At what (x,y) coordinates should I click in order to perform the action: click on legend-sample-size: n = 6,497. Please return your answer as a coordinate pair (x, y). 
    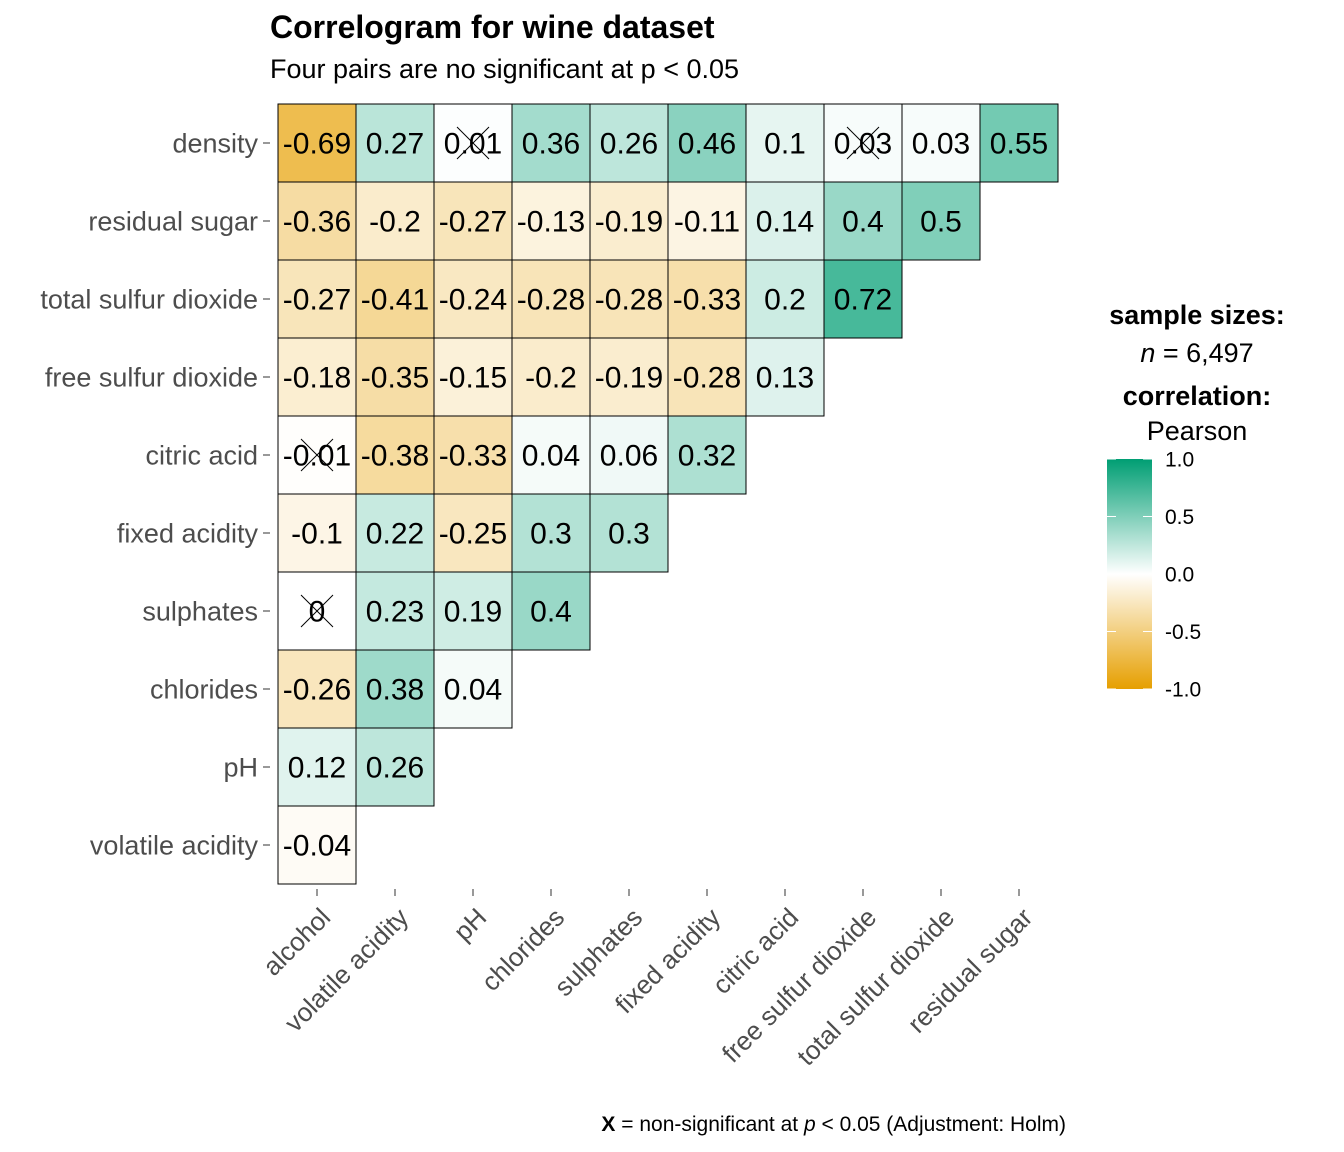
    Looking at the image, I should click on (1196, 353).